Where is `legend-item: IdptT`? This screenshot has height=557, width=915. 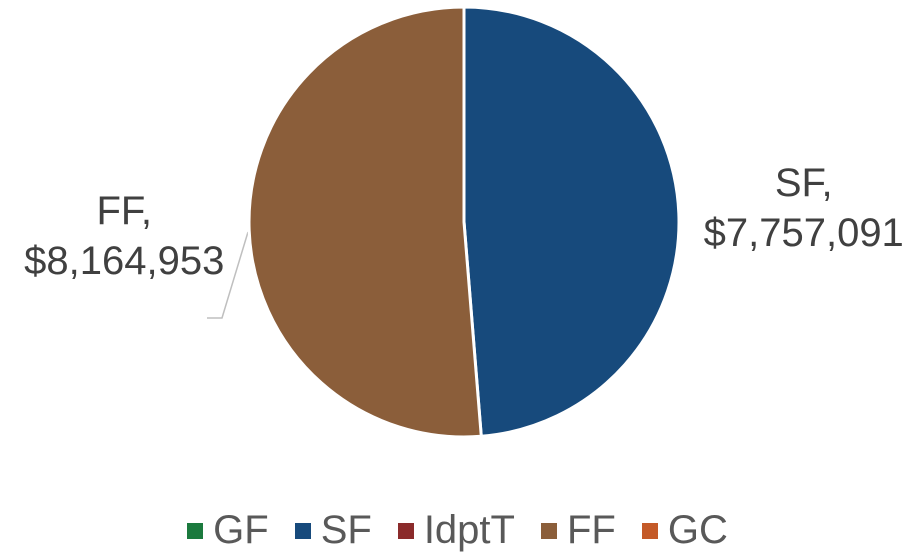
legend-item: IdptT is located at coordinates (456, 530).